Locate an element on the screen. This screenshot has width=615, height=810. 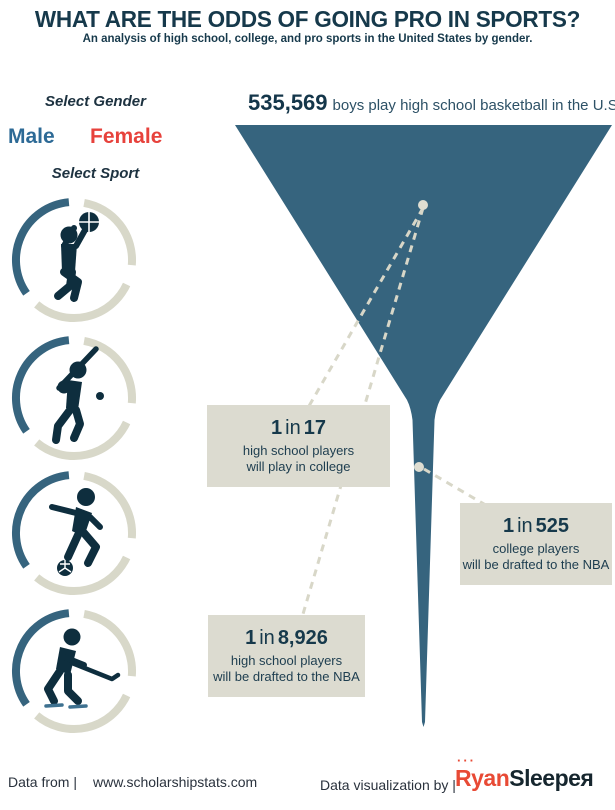
ratio-value: 8,926 is located at coordinates (302, 638).